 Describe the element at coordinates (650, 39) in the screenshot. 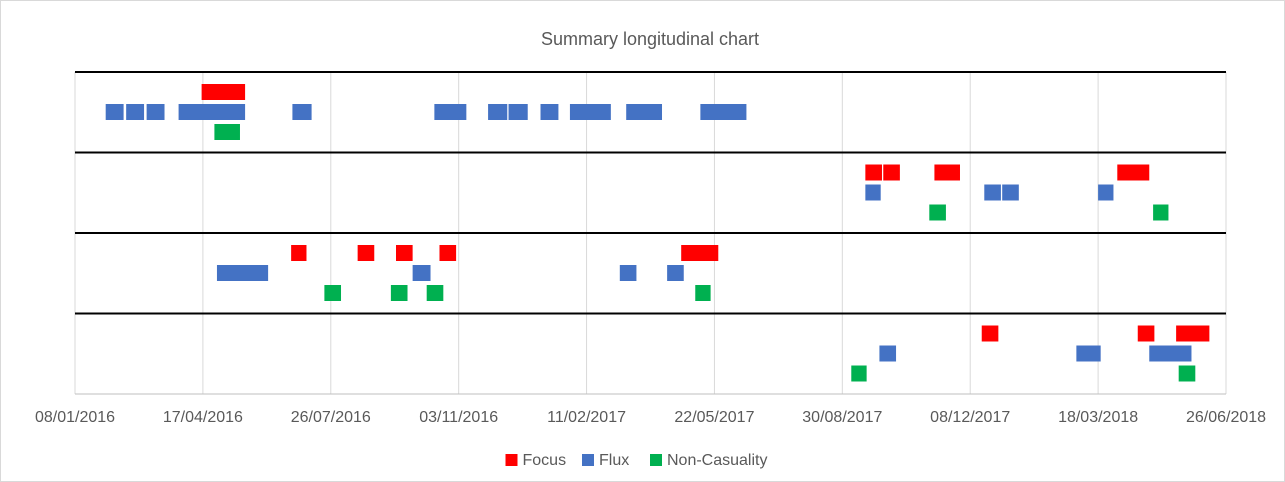

I see `chart-title: Summary longitudinal chart` at that location.